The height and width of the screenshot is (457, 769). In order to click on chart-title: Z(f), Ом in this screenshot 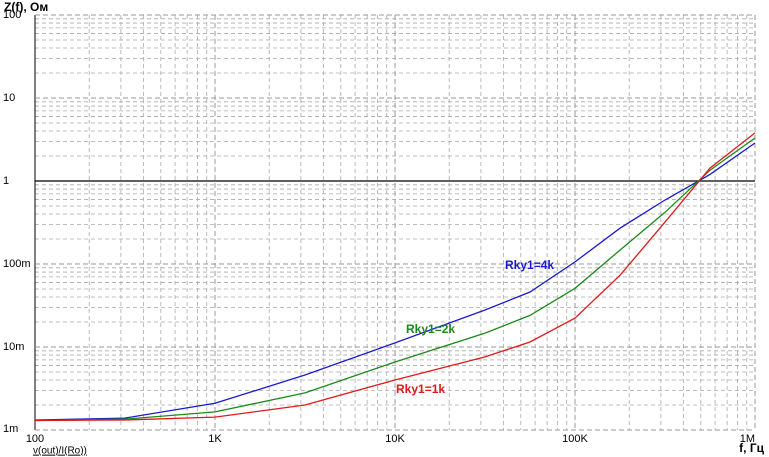, I will do `click(26, 7)`.